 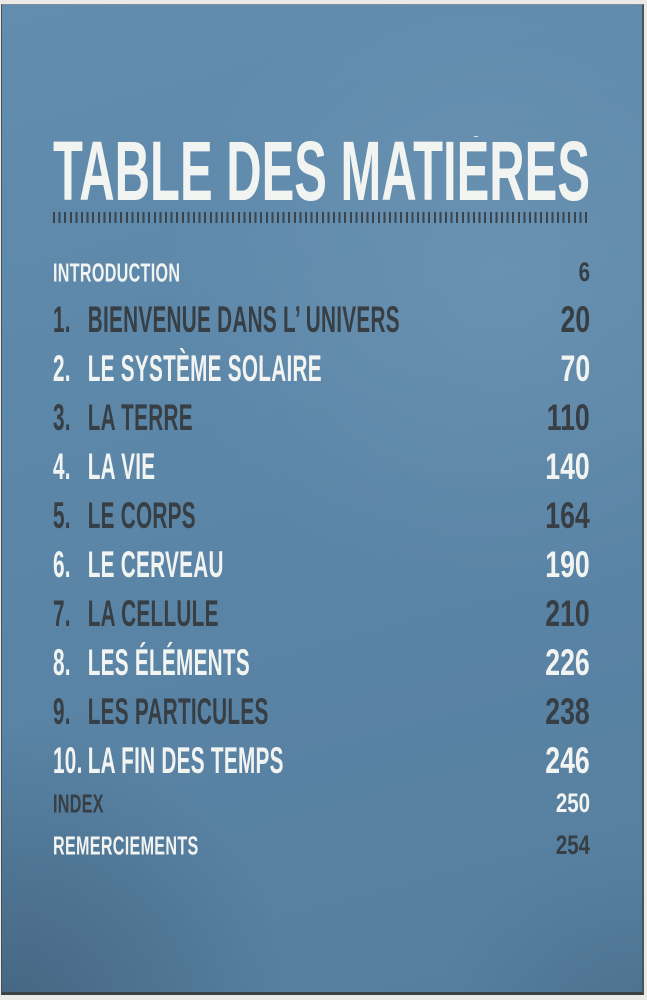 What do you see at coordinates (321, 466) in the screenshot?
I see `toc-row-chapter-4: 4. LA VIE 140` at bounding box center [321, 466].